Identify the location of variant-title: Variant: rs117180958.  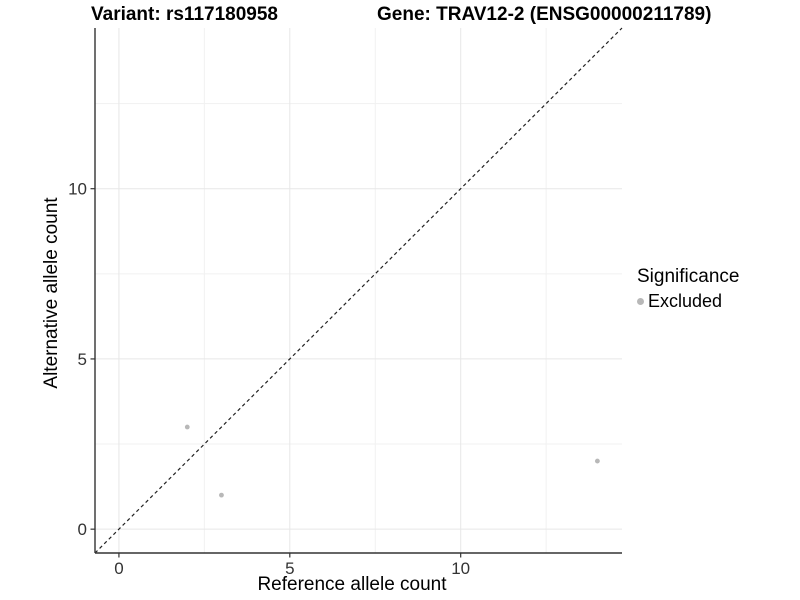
(184, 14).